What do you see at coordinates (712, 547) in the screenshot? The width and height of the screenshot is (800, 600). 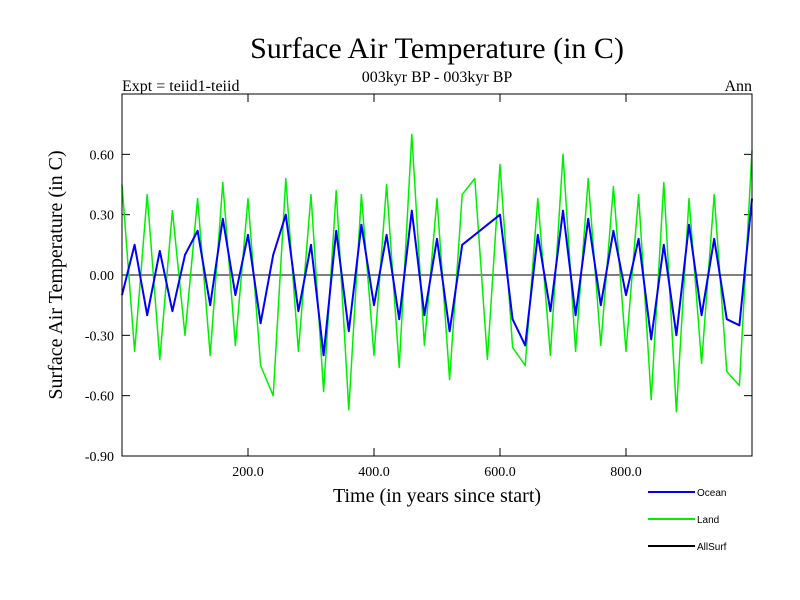 I see `legend-label-allsurf: AllSurf` at bounding box center [712, 547].